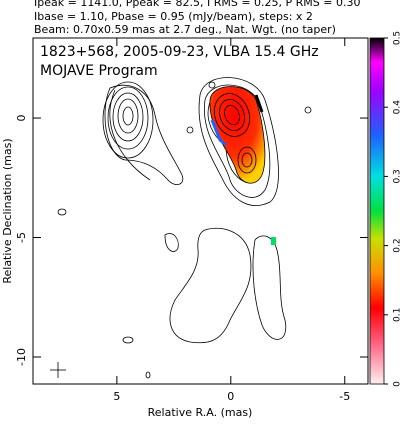 This screenshot has width=409, height=424. What do you see at coordinates (344, 396) in the screenshot?
I see `x-tick-label: -5` at bounding box center [344, 396].